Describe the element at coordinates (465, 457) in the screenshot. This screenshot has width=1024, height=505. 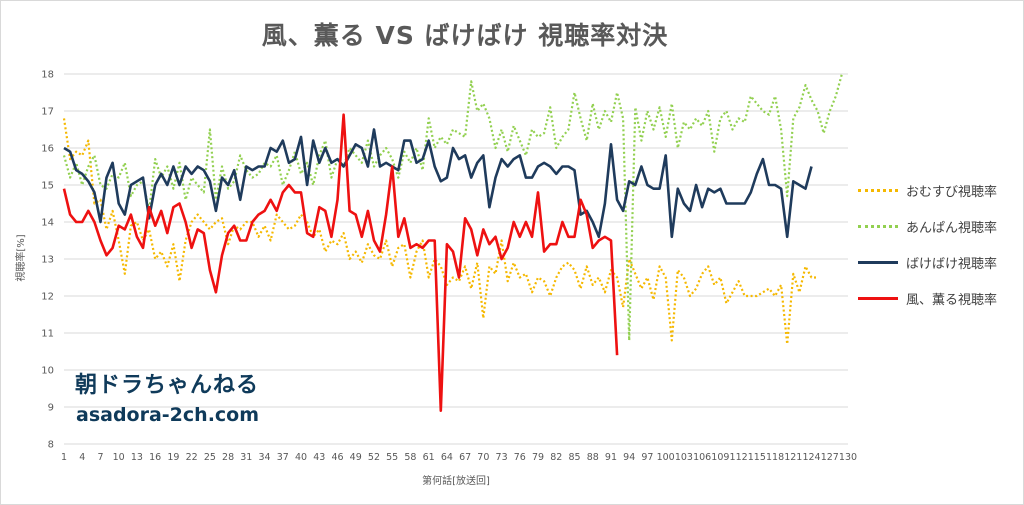
I see `x-tick-label: 67` at that location.